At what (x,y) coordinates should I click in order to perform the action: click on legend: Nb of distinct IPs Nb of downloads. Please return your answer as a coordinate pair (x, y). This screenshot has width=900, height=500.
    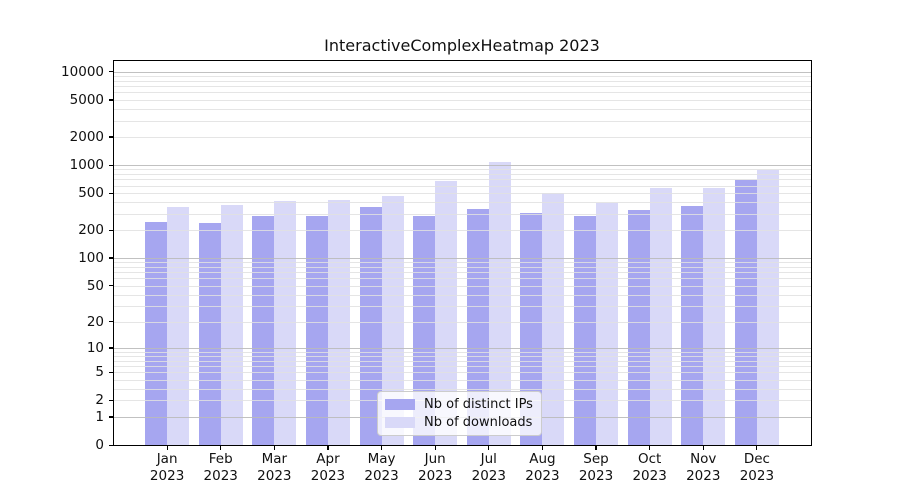
    Looking at the image, I should click on (459, 413).